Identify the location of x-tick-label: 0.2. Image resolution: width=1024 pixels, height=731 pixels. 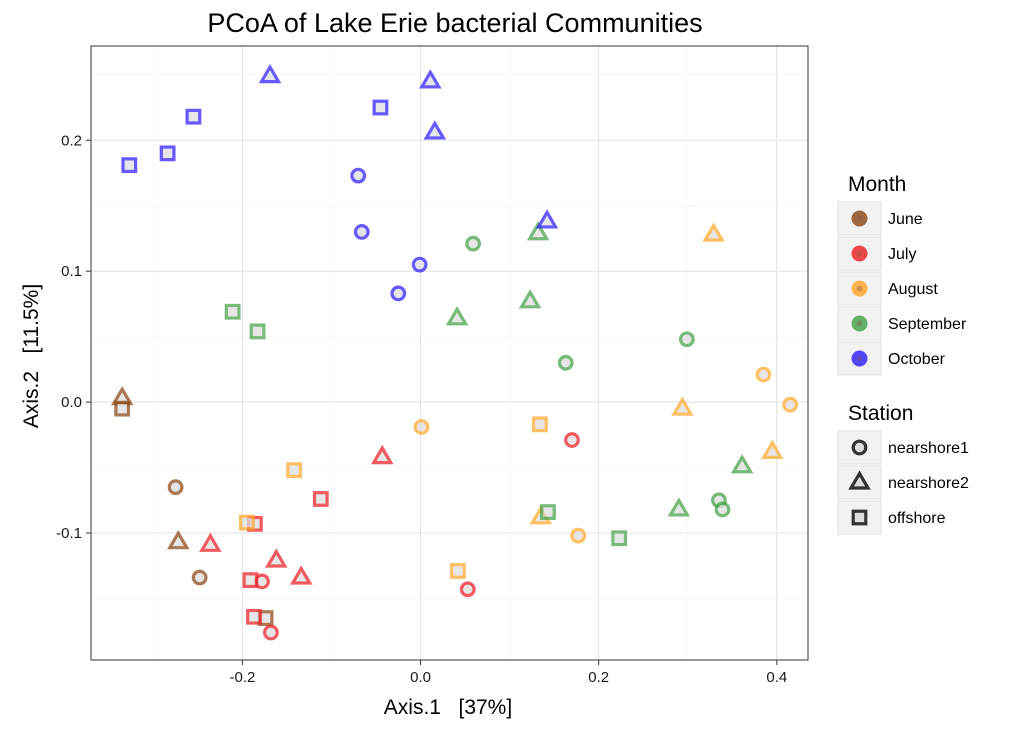
(598, 677).